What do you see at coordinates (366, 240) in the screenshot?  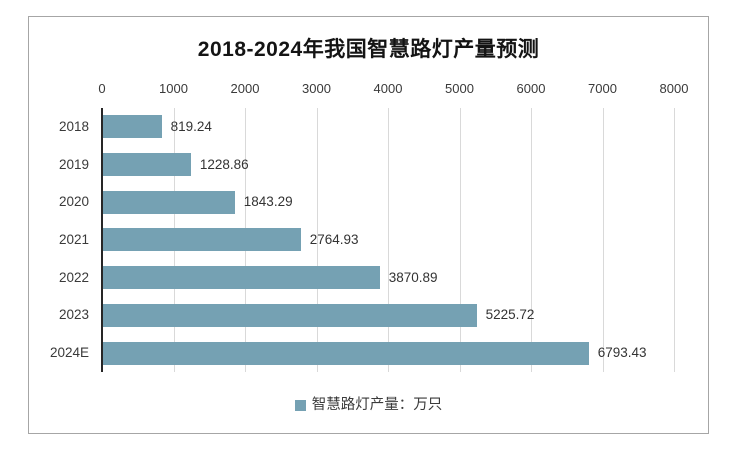 I see `bar-row: 2021 2764.93` at bounding box center [366, 240].